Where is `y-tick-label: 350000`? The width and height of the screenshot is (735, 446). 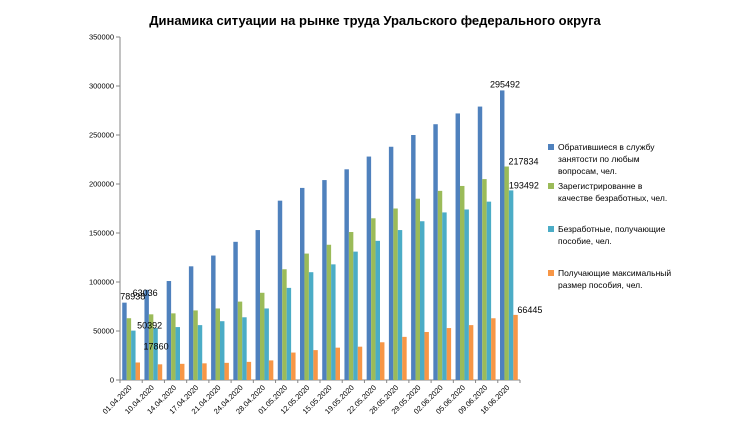
y-tick-label: 350000 is located at coordinates (101, 37).